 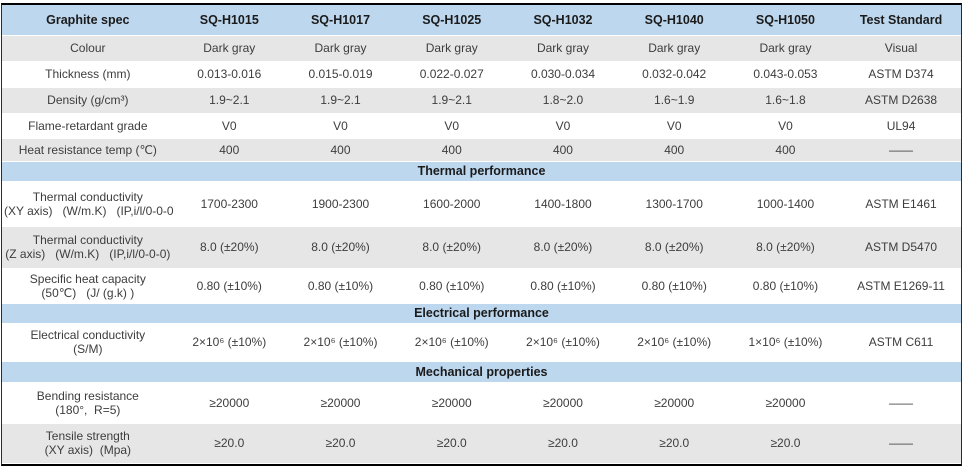 I want to click on test-standard-cell: ASTM D2638, so click(x=901, y=100).